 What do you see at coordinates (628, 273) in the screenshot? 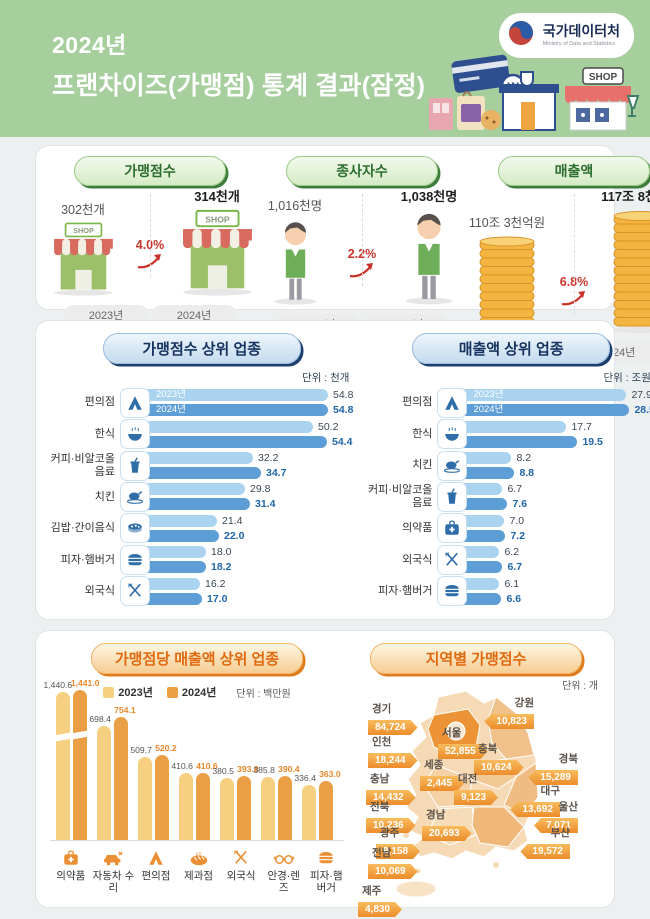
I see `coins-icon-2024` at bounding box center [628, 273].